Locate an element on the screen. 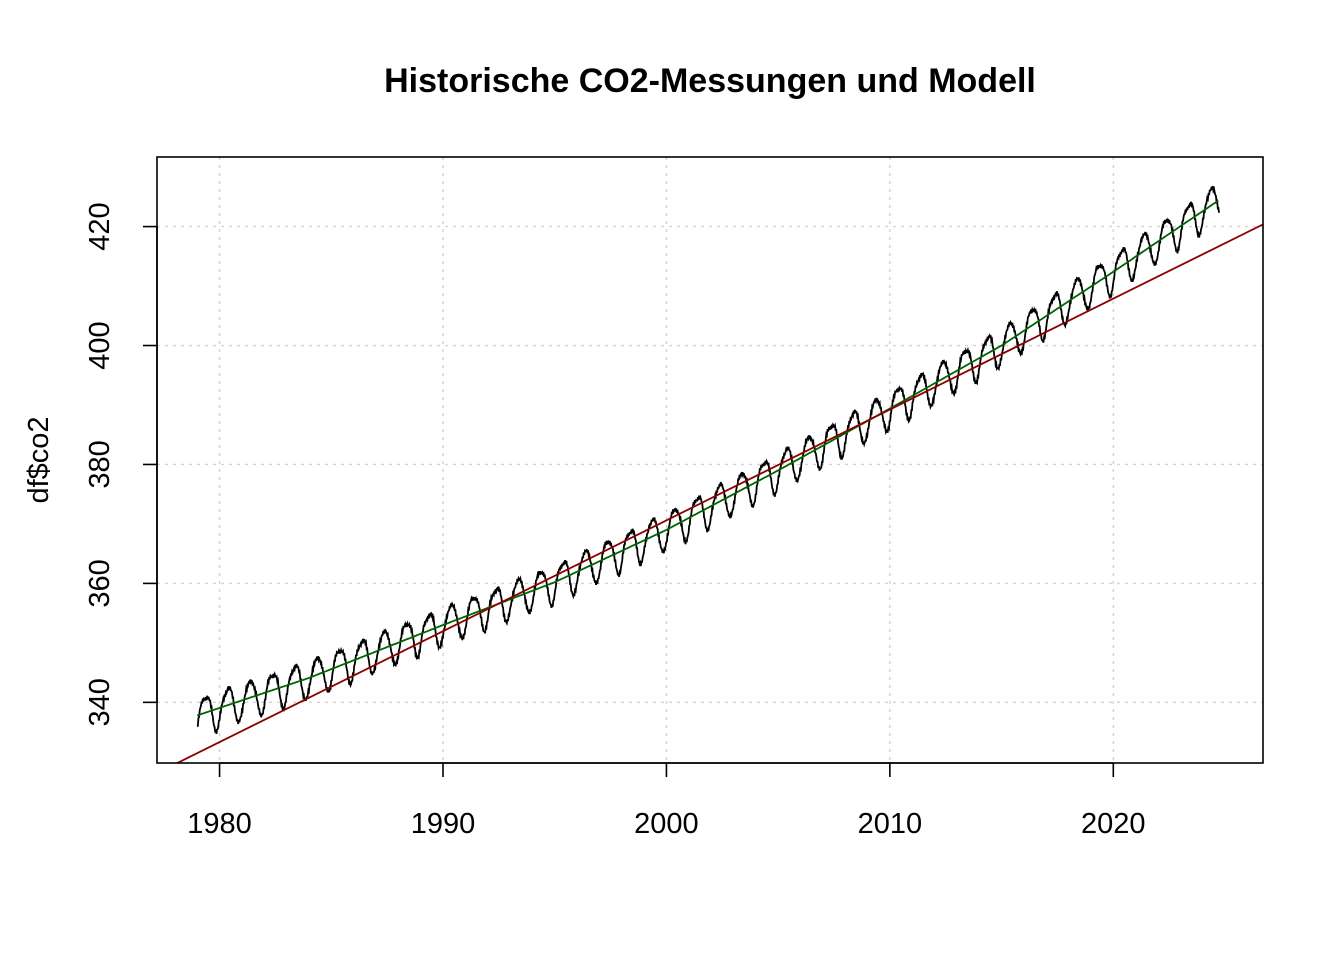  y-axis-label: df$co2 is located at coordinates (39, 459).